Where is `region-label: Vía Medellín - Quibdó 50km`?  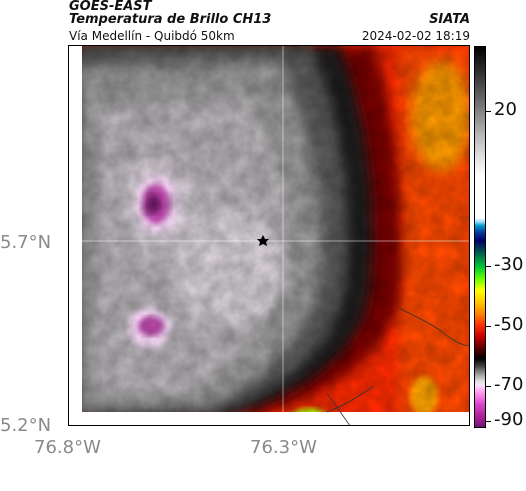
region-label: Vía Medellín - Quibdó 50km is located at coordinates (152, 36).